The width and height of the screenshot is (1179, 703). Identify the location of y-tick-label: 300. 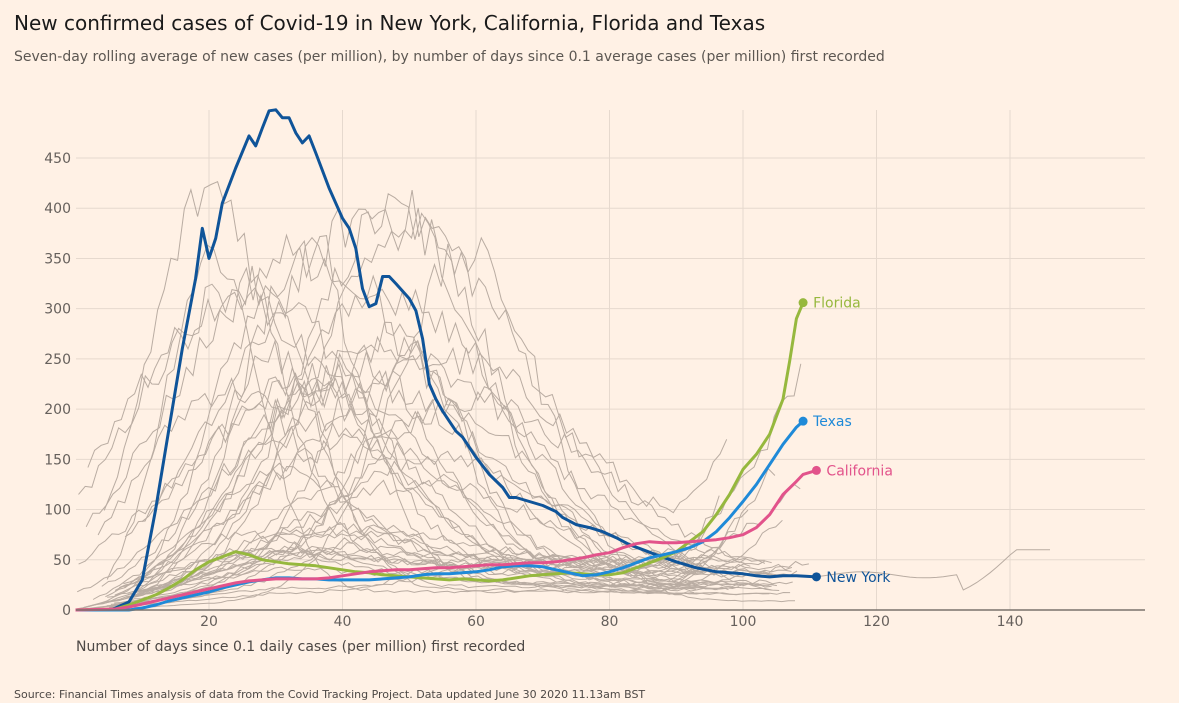
(57, 310).